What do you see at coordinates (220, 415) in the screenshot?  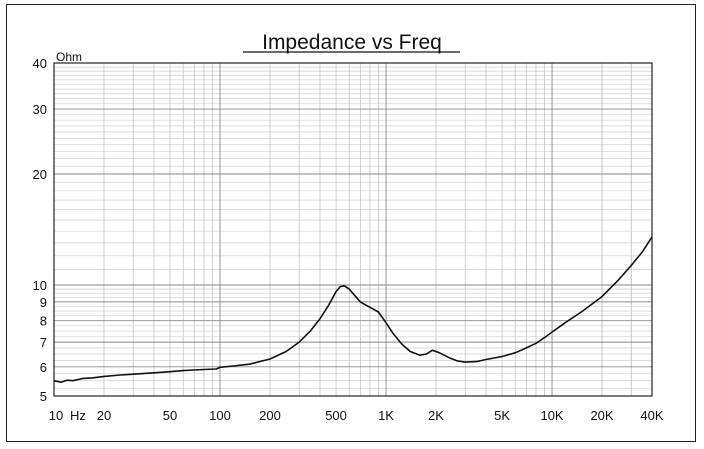 I see `x-tick-label: 100` at bounding box center [220, 415].